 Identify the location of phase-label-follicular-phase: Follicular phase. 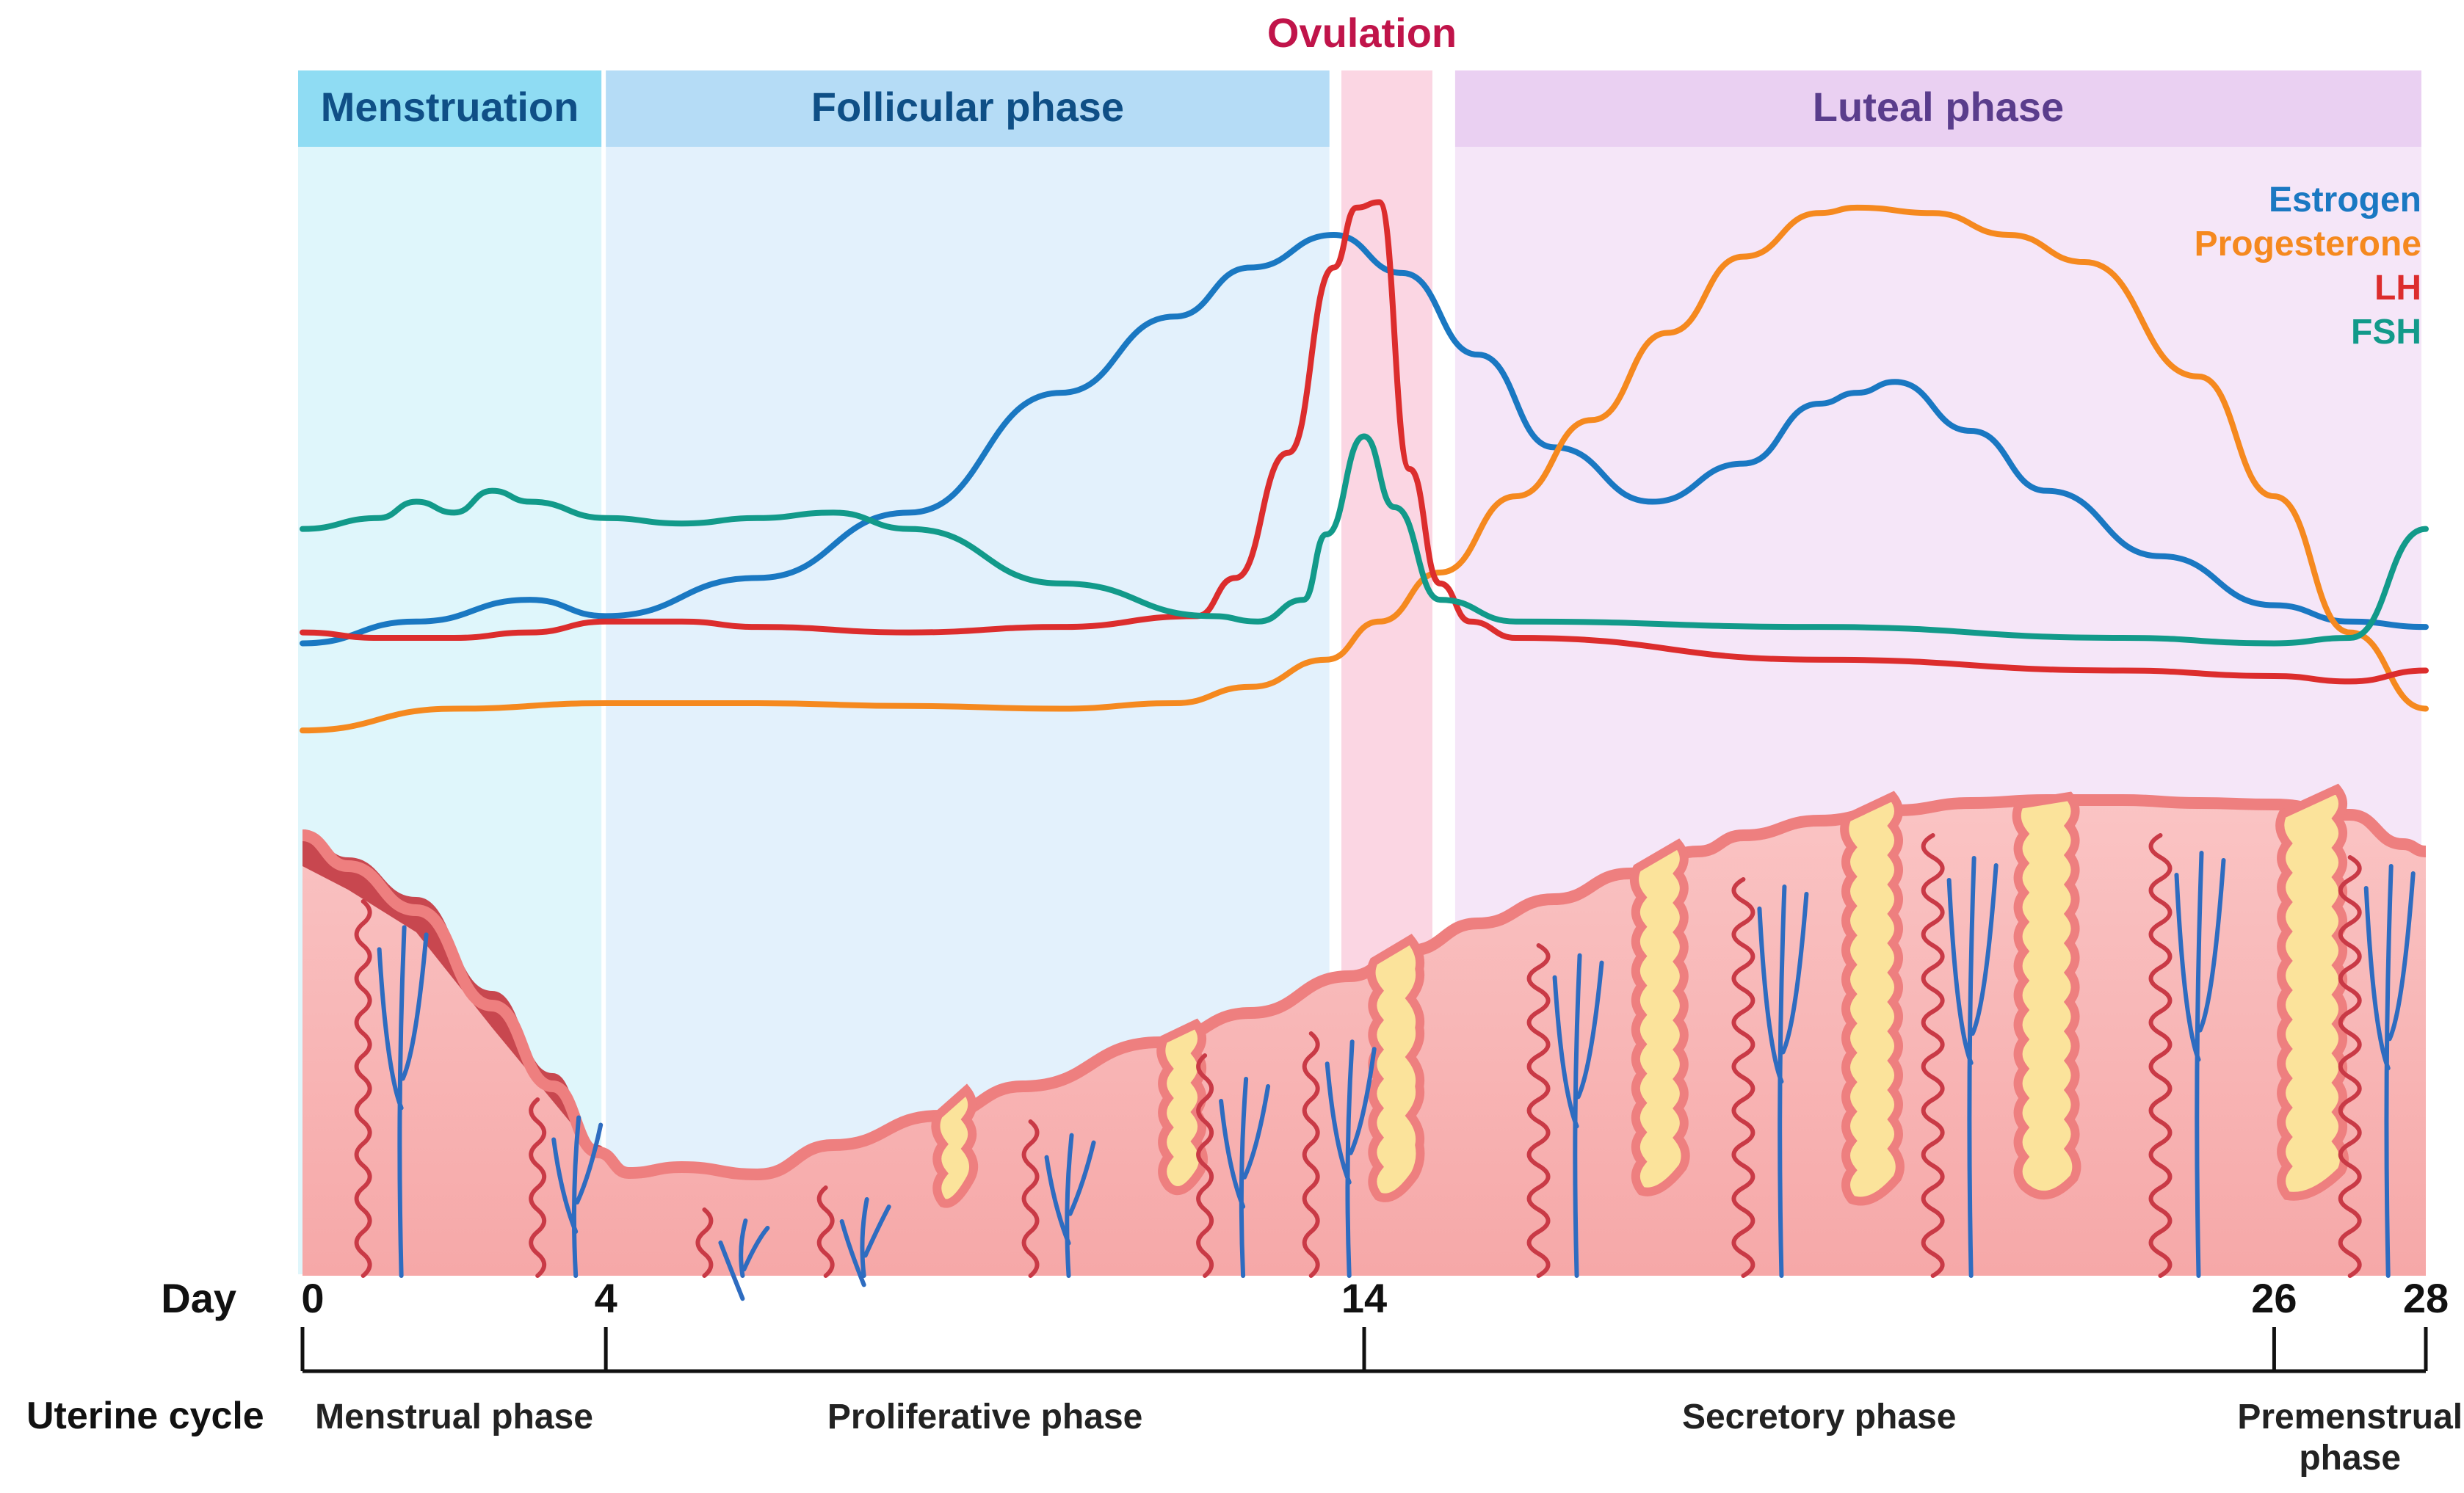
(967, 107).